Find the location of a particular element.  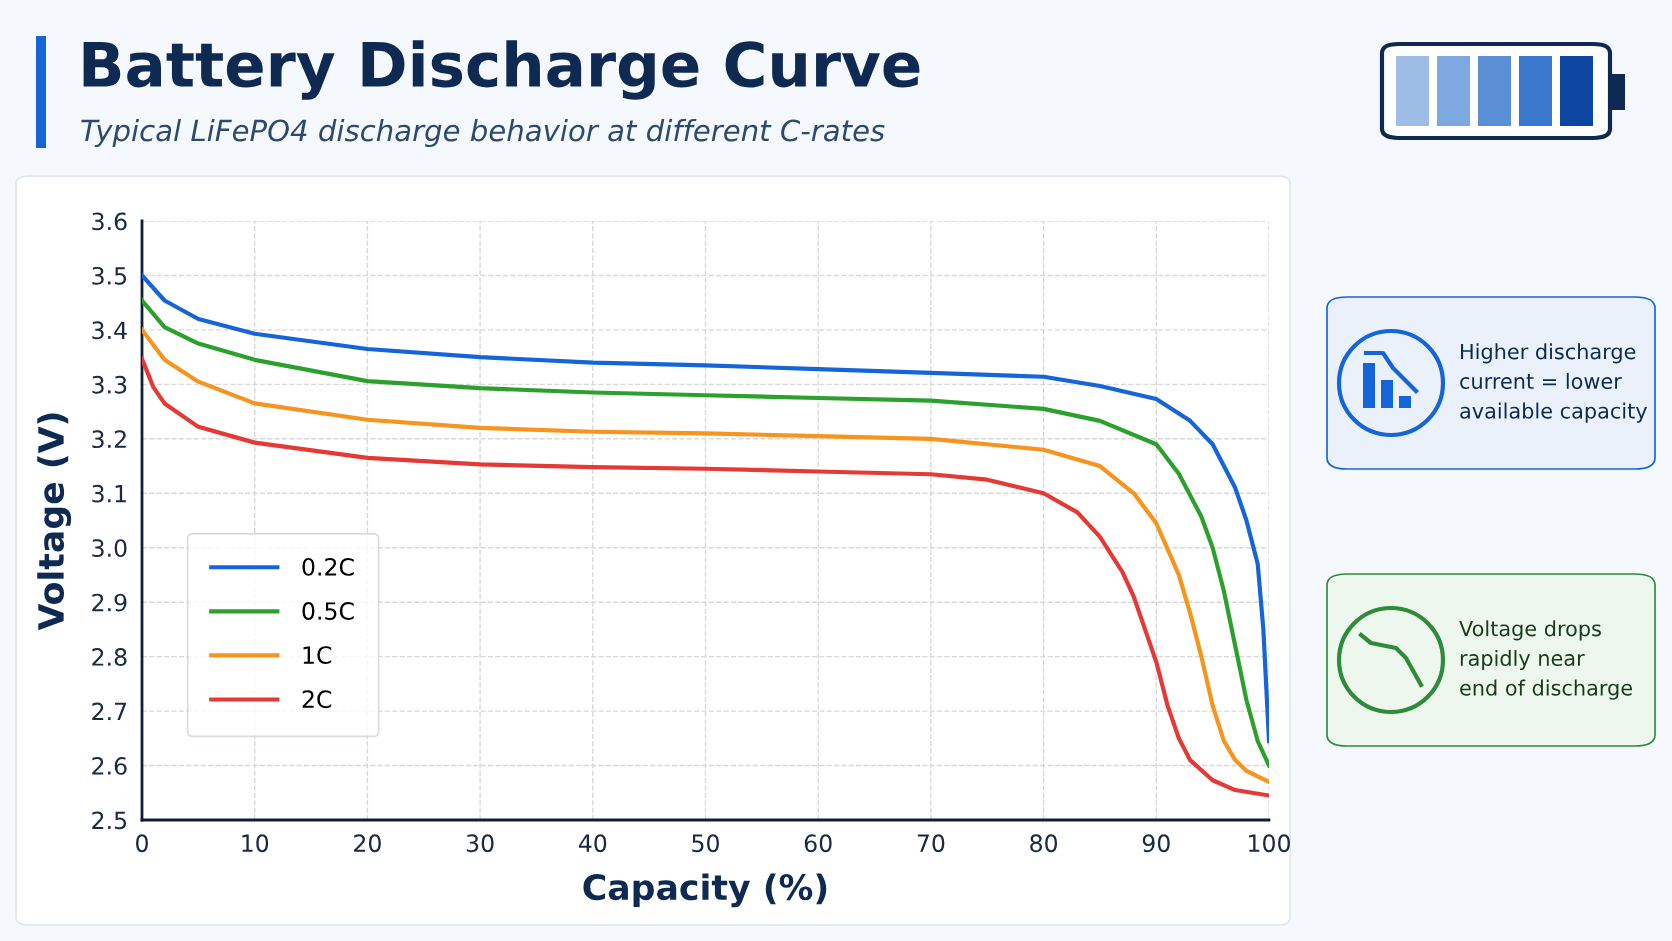

y-tick-label: 3.5 is located at coordinates (109, 275).